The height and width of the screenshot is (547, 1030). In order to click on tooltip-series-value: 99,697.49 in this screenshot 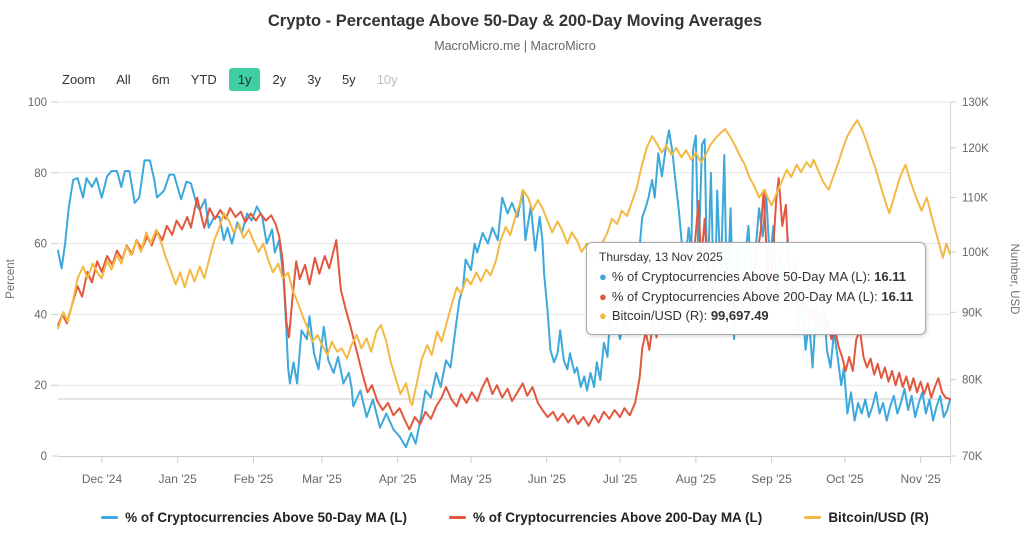, I will do `click(739, 315)`.